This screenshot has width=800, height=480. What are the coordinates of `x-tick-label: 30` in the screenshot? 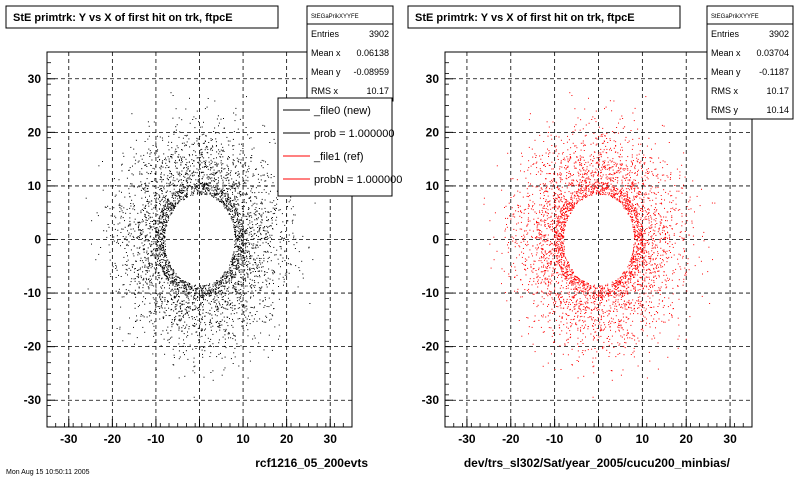 It's located at (331, 439).